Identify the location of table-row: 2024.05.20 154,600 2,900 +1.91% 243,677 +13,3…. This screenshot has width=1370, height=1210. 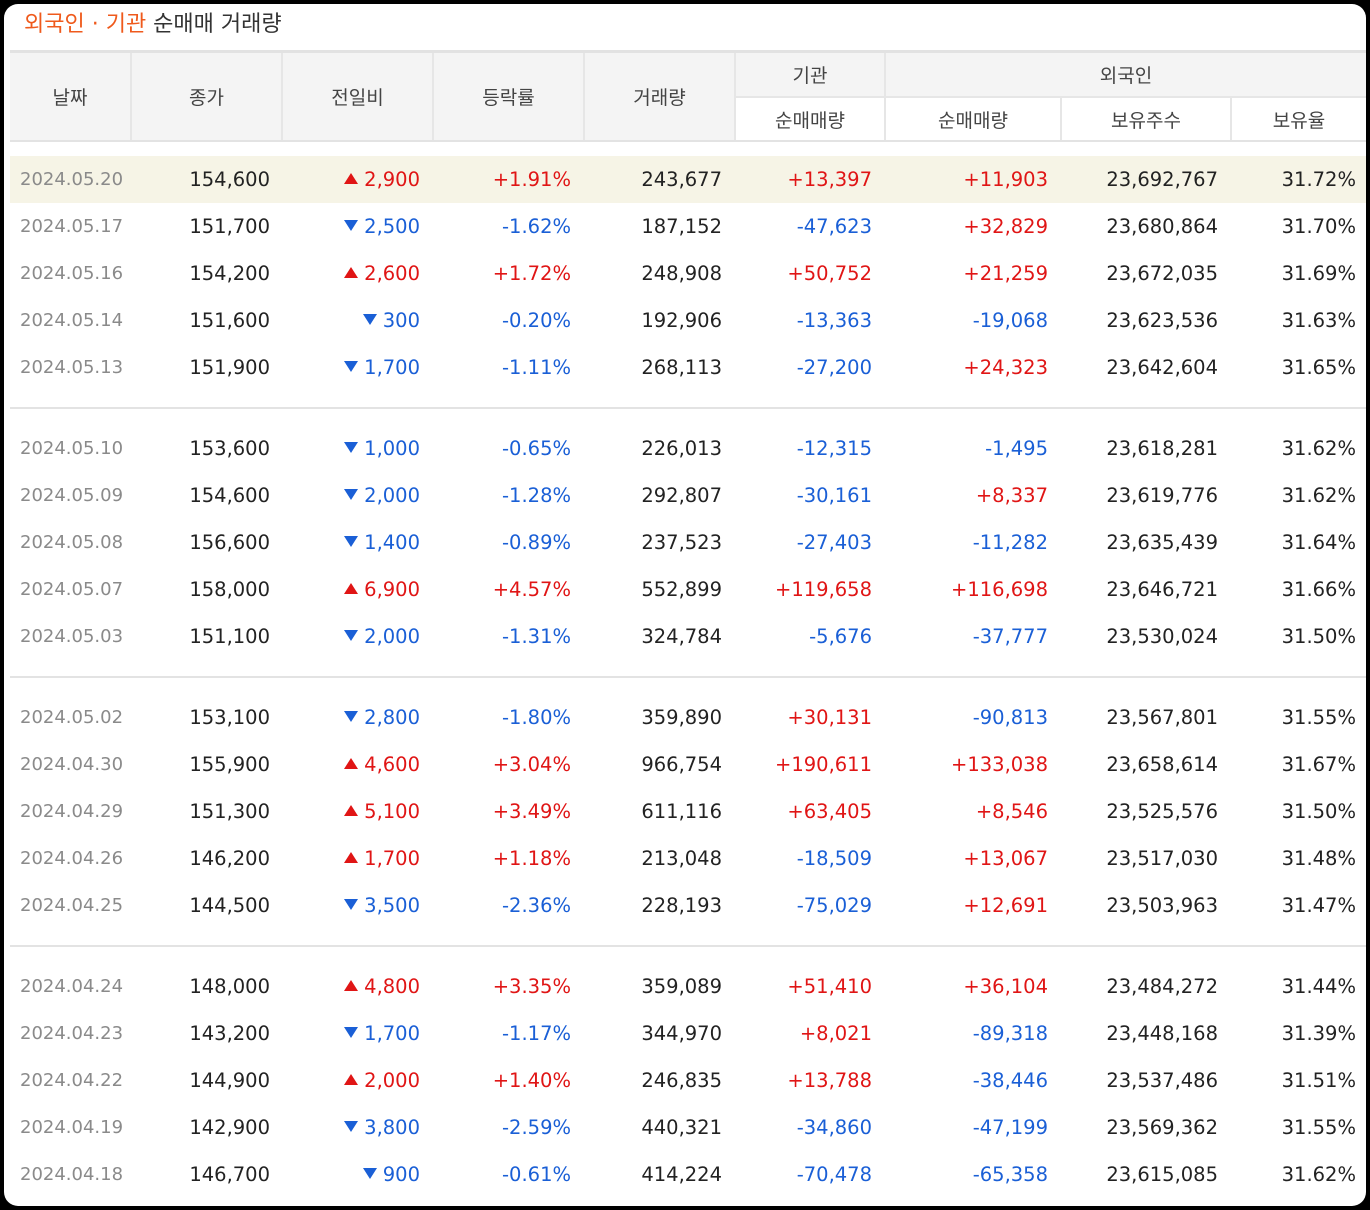
(688, 179).